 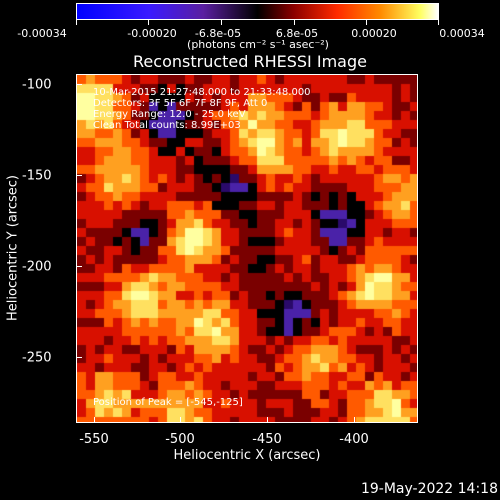 What do you see at coordinates (374, 33) in the screenshot?
I see `colorbar-tick-label: 0.00020` at bounding box center [374, 33].